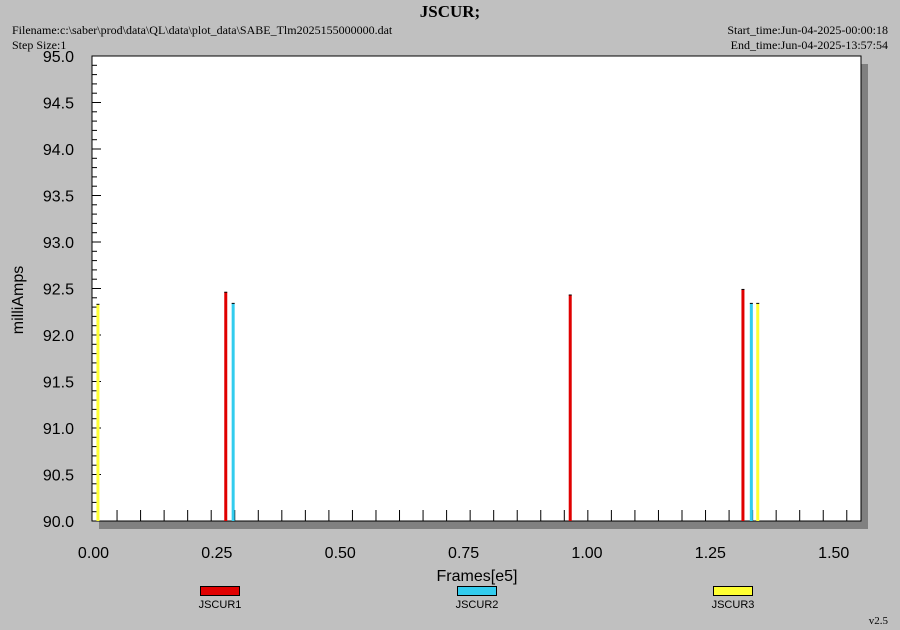 This screenshot has height=630, width=900. What do you see at coordinates (878, 621) in the screenshot?
I see `version-label: v2.5` at bounding box center [878, 621].